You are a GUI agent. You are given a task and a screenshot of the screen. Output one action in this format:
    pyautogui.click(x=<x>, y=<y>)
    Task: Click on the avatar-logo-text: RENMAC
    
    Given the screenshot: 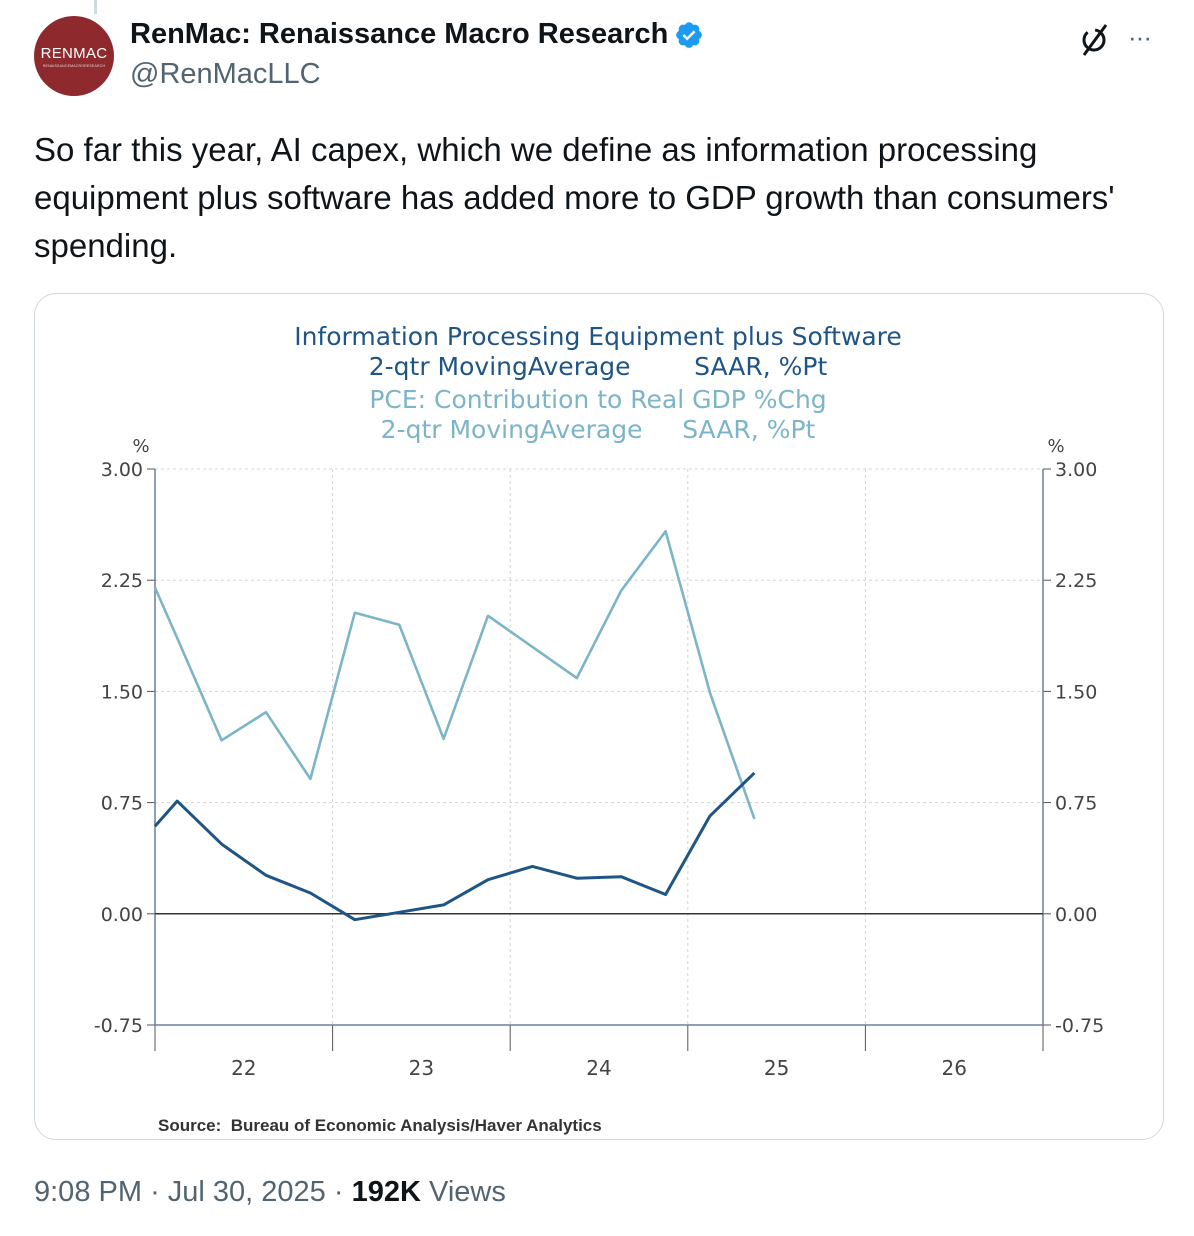 What is the action you would take?
    pyautogui.click(x=74, y=53)
    